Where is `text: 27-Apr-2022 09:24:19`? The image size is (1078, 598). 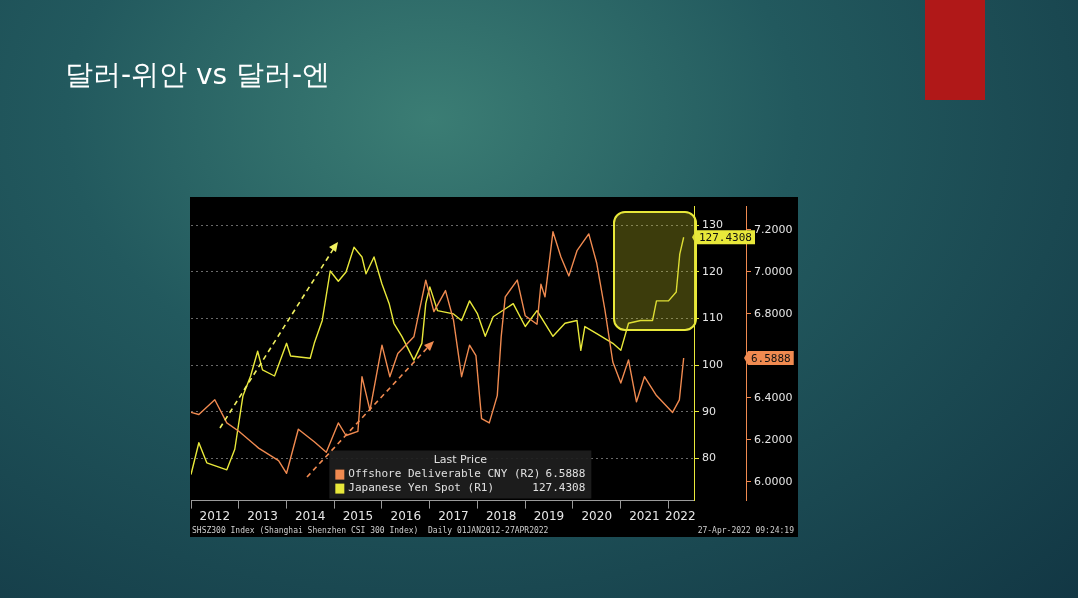
text: 27-Apr-2022 09:24:19 is located at coordinates (746, 531).